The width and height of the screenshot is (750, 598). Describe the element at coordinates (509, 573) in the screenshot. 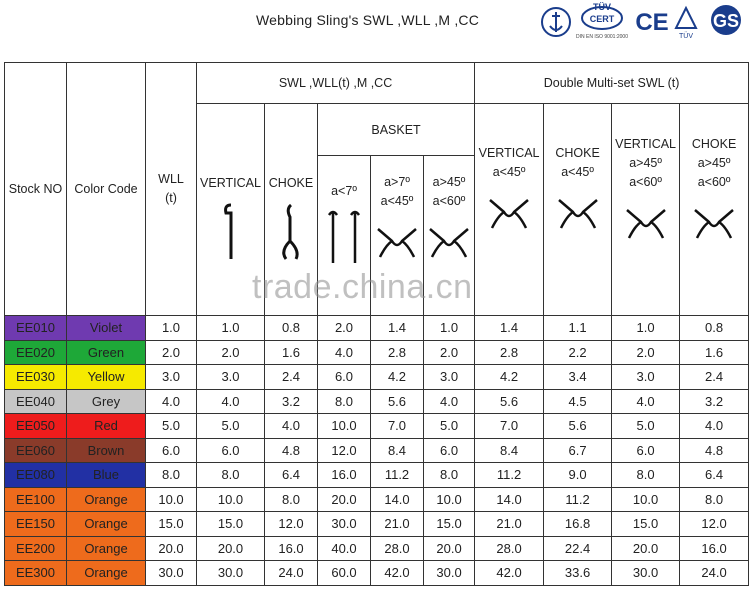

I see `value-cell: 42.0` at that location.